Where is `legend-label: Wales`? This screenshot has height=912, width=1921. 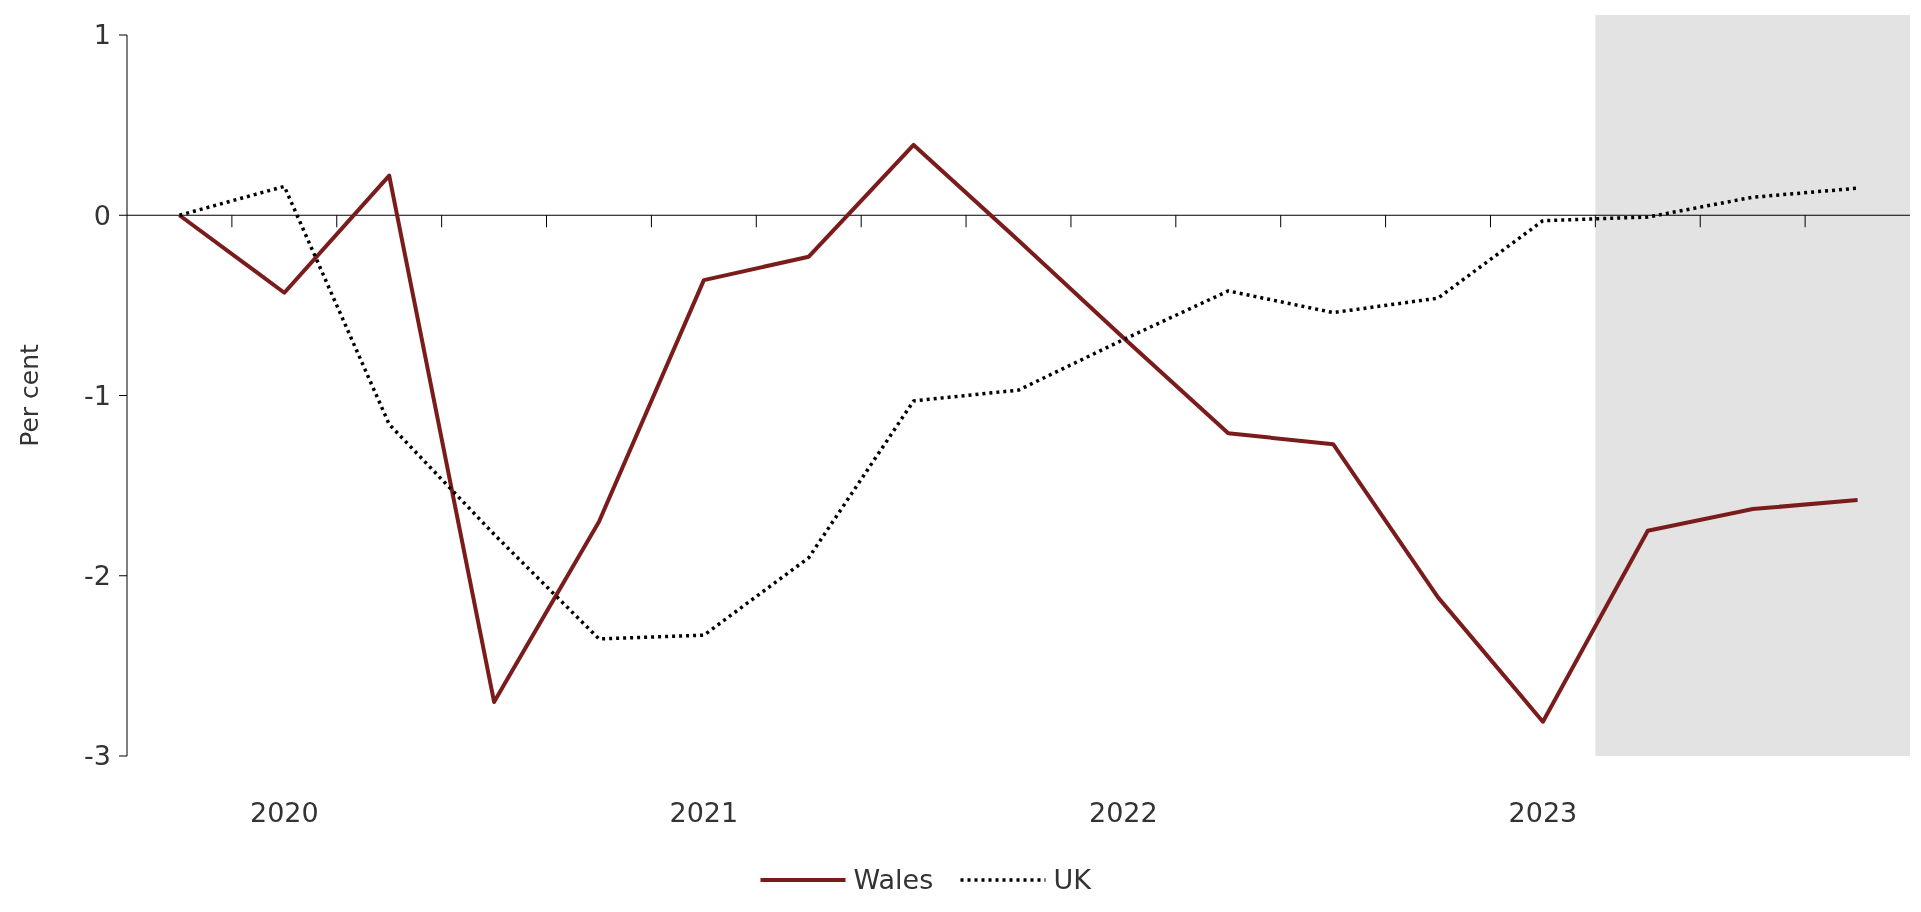
legend-label: Wales is located at coordinates (893, 880).